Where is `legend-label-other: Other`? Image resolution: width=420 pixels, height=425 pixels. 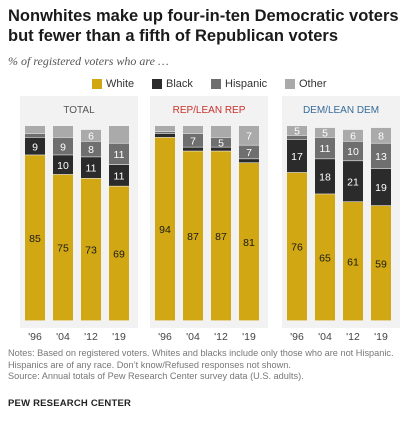 legend-label-other: Other is located at coordinates (313, 84).